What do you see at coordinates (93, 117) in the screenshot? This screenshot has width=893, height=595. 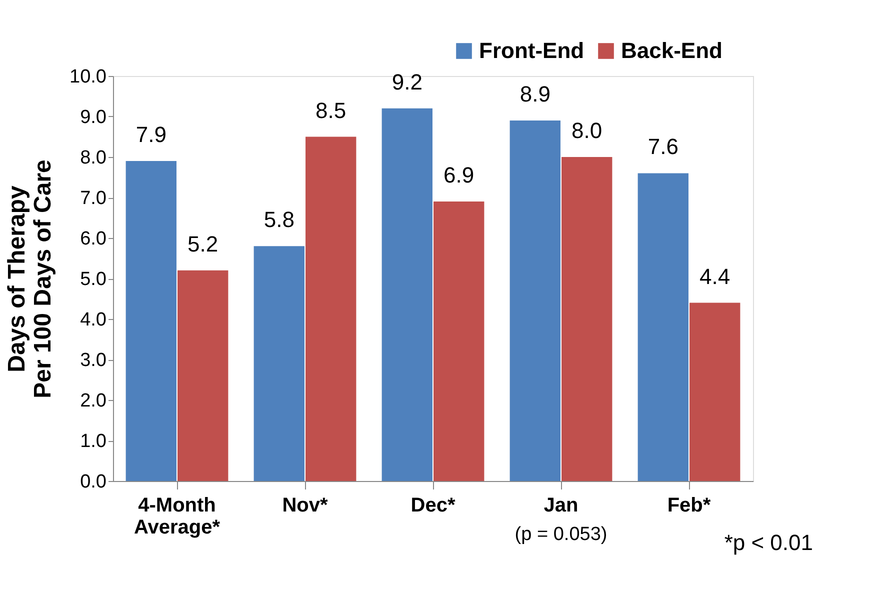 I see `y-tick-label: 9.0` at bounding box center [93, 117].